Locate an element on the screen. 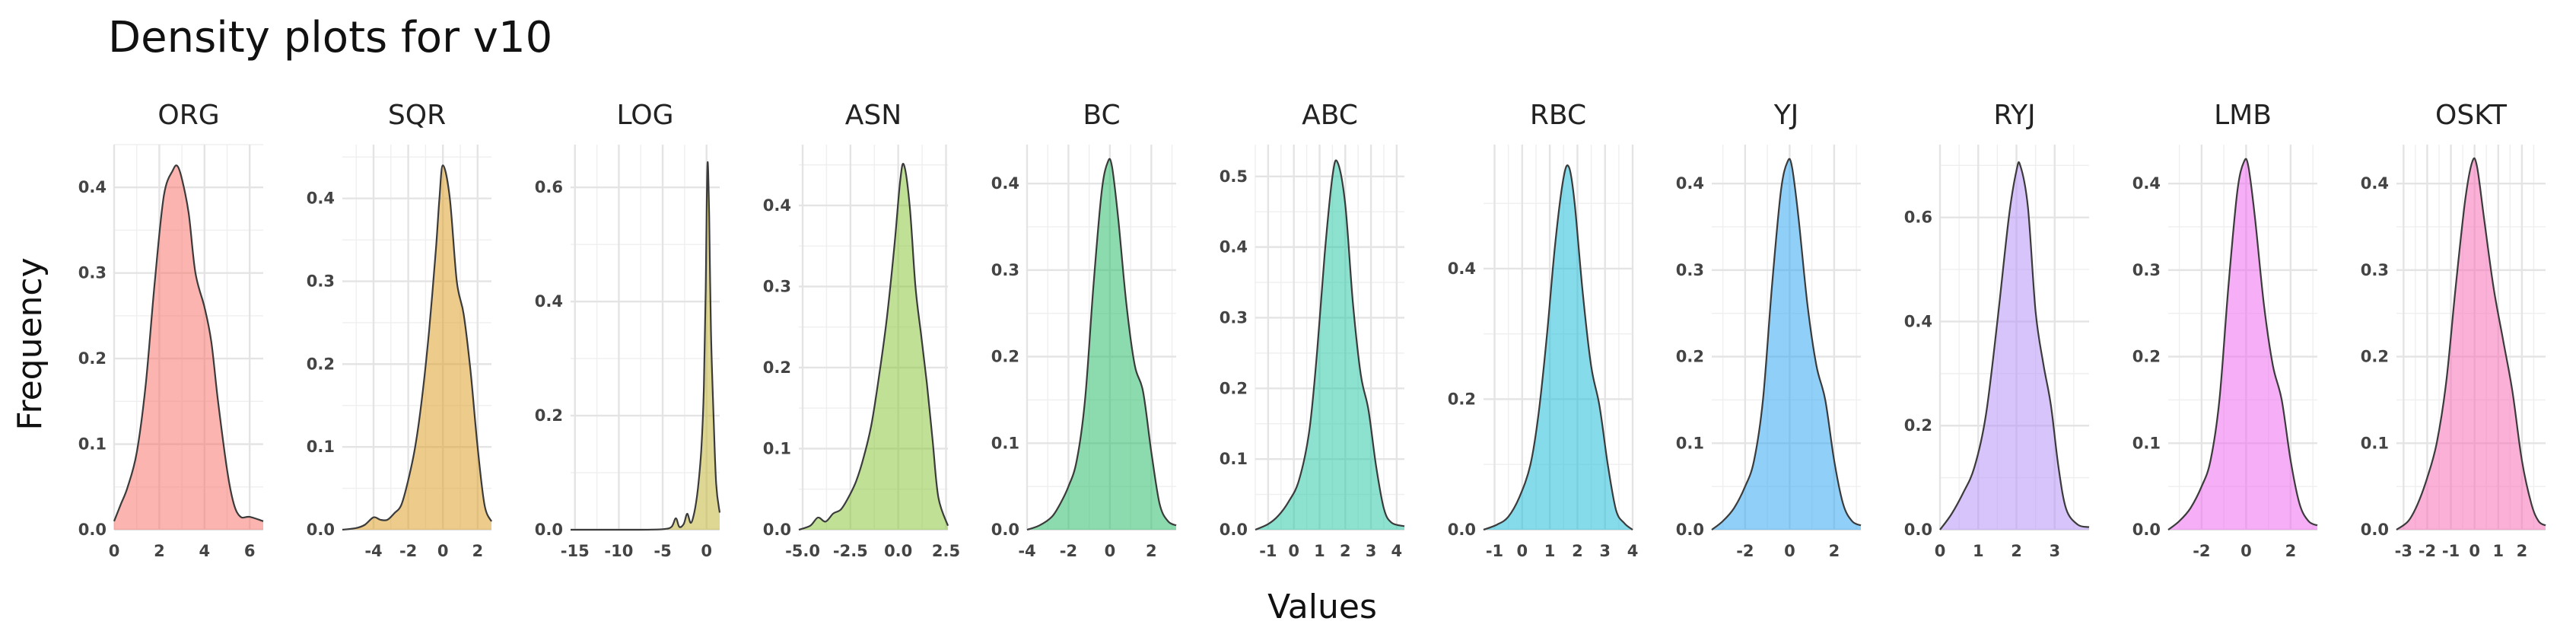  panel-label: ASN is located at coordinates (873, 116).